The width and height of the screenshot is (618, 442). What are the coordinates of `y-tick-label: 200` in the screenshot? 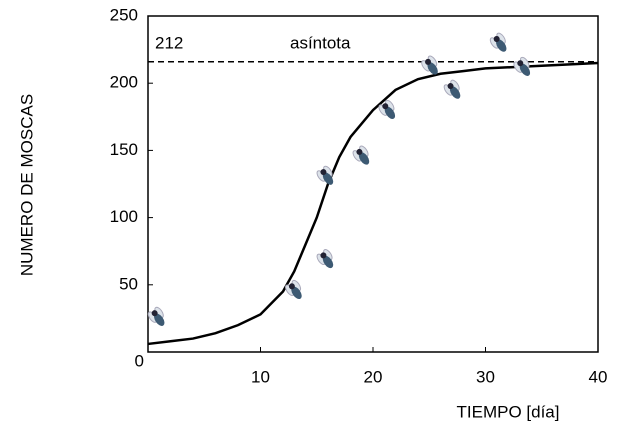 It's located at (124, 82).